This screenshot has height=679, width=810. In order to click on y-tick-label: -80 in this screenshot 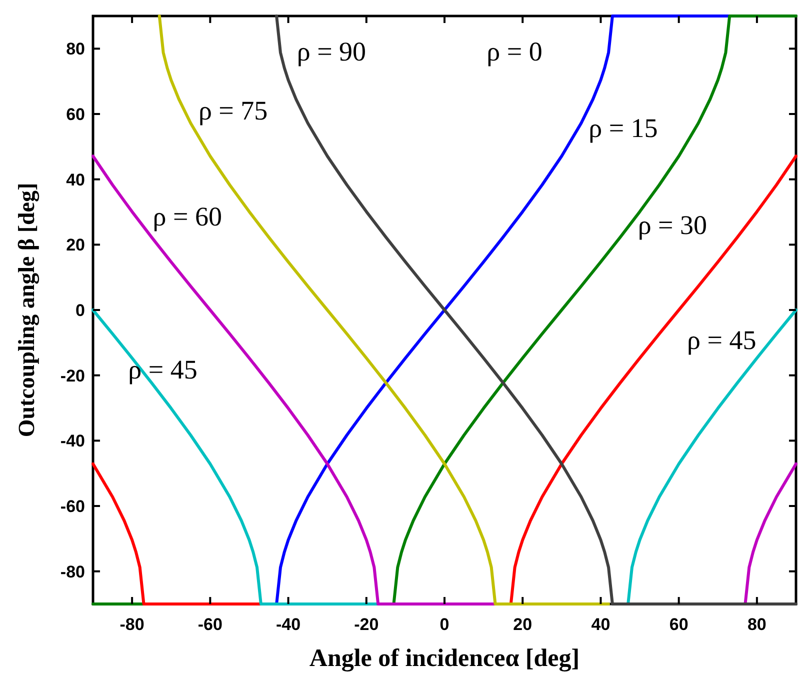, I will do `click(72, 572)`.